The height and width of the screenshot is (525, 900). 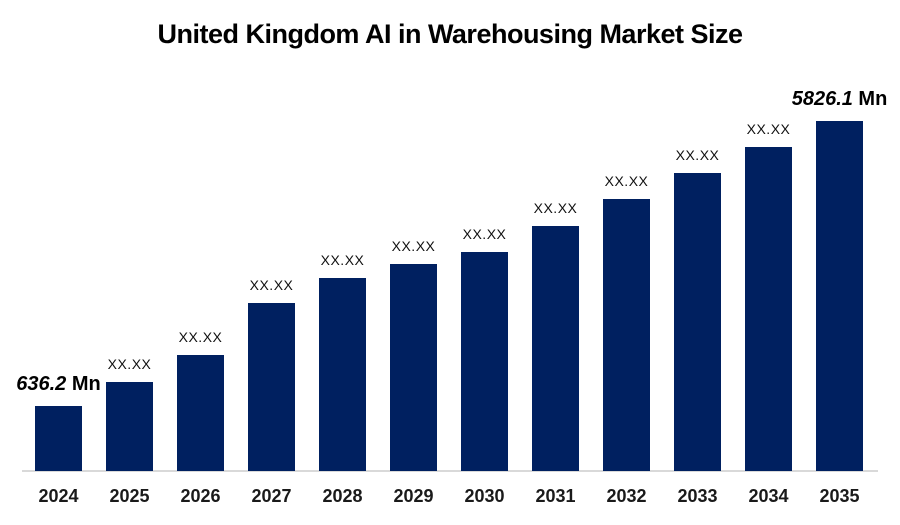 What do you see at coordinates (200, 337) in the screenshot?
I see `bar-value-label-2026: XX.XX` at bounding box center [200, 337].